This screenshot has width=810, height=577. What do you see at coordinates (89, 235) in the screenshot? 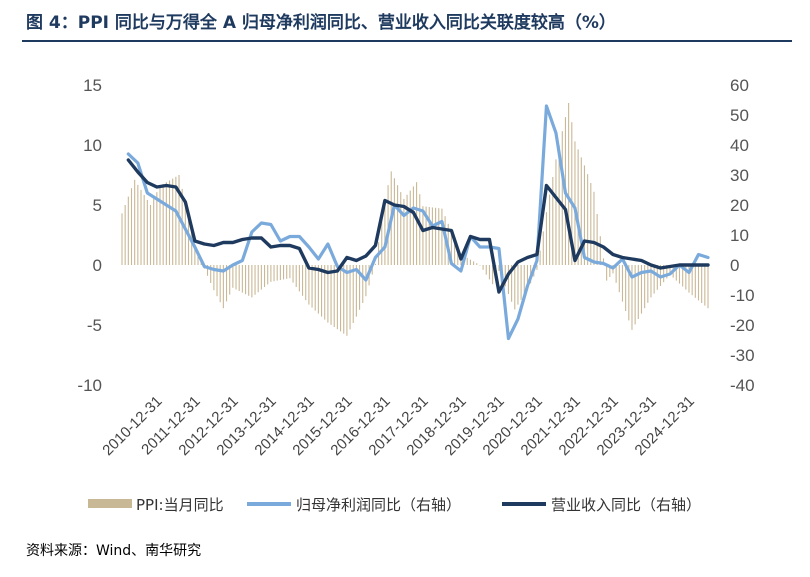
I see `left-axis-ticks: 15 10 5 0 -5 -10` at bounding box center [89, 235].